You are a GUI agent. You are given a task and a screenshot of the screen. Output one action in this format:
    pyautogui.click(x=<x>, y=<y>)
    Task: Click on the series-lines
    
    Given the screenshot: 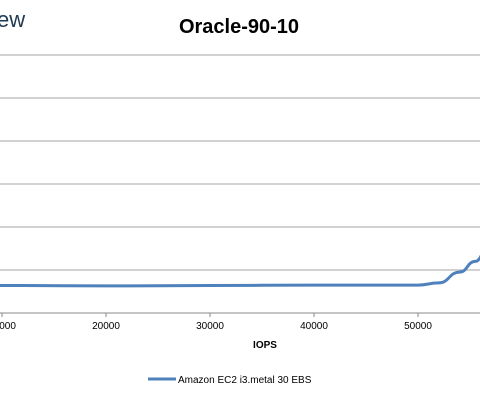 What is the action you would take?
    pyautogui.click(x=240, y=271)
    